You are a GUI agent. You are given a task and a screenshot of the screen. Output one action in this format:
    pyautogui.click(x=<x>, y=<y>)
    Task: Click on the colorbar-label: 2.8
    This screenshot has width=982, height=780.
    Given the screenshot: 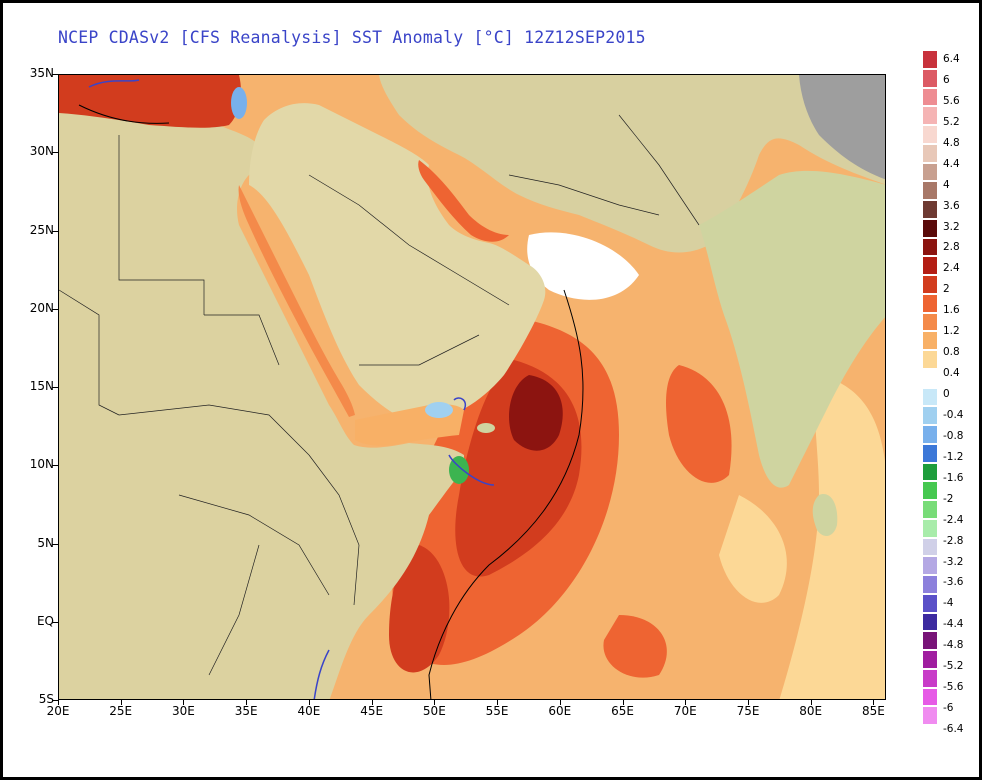 What is the action you would take?
    pyautogui.click(x=951, y=247)
    